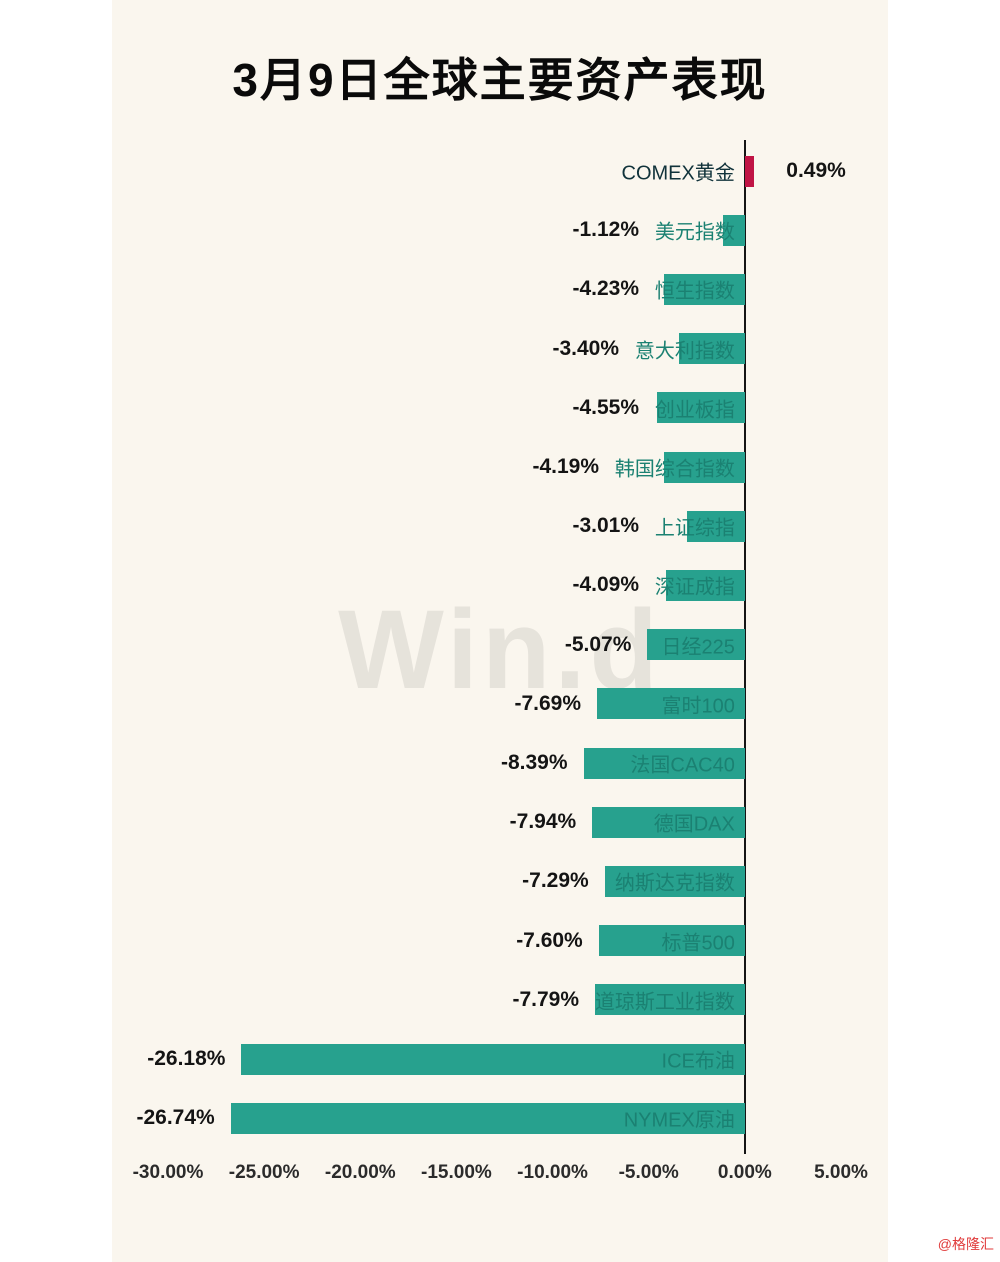 This screenshot has width=1000, height=1262. What do you see at coordinates (605, 230) in the screenshot?
I see `bar-value-label: -1.12%` at bounding box center [605, 230].